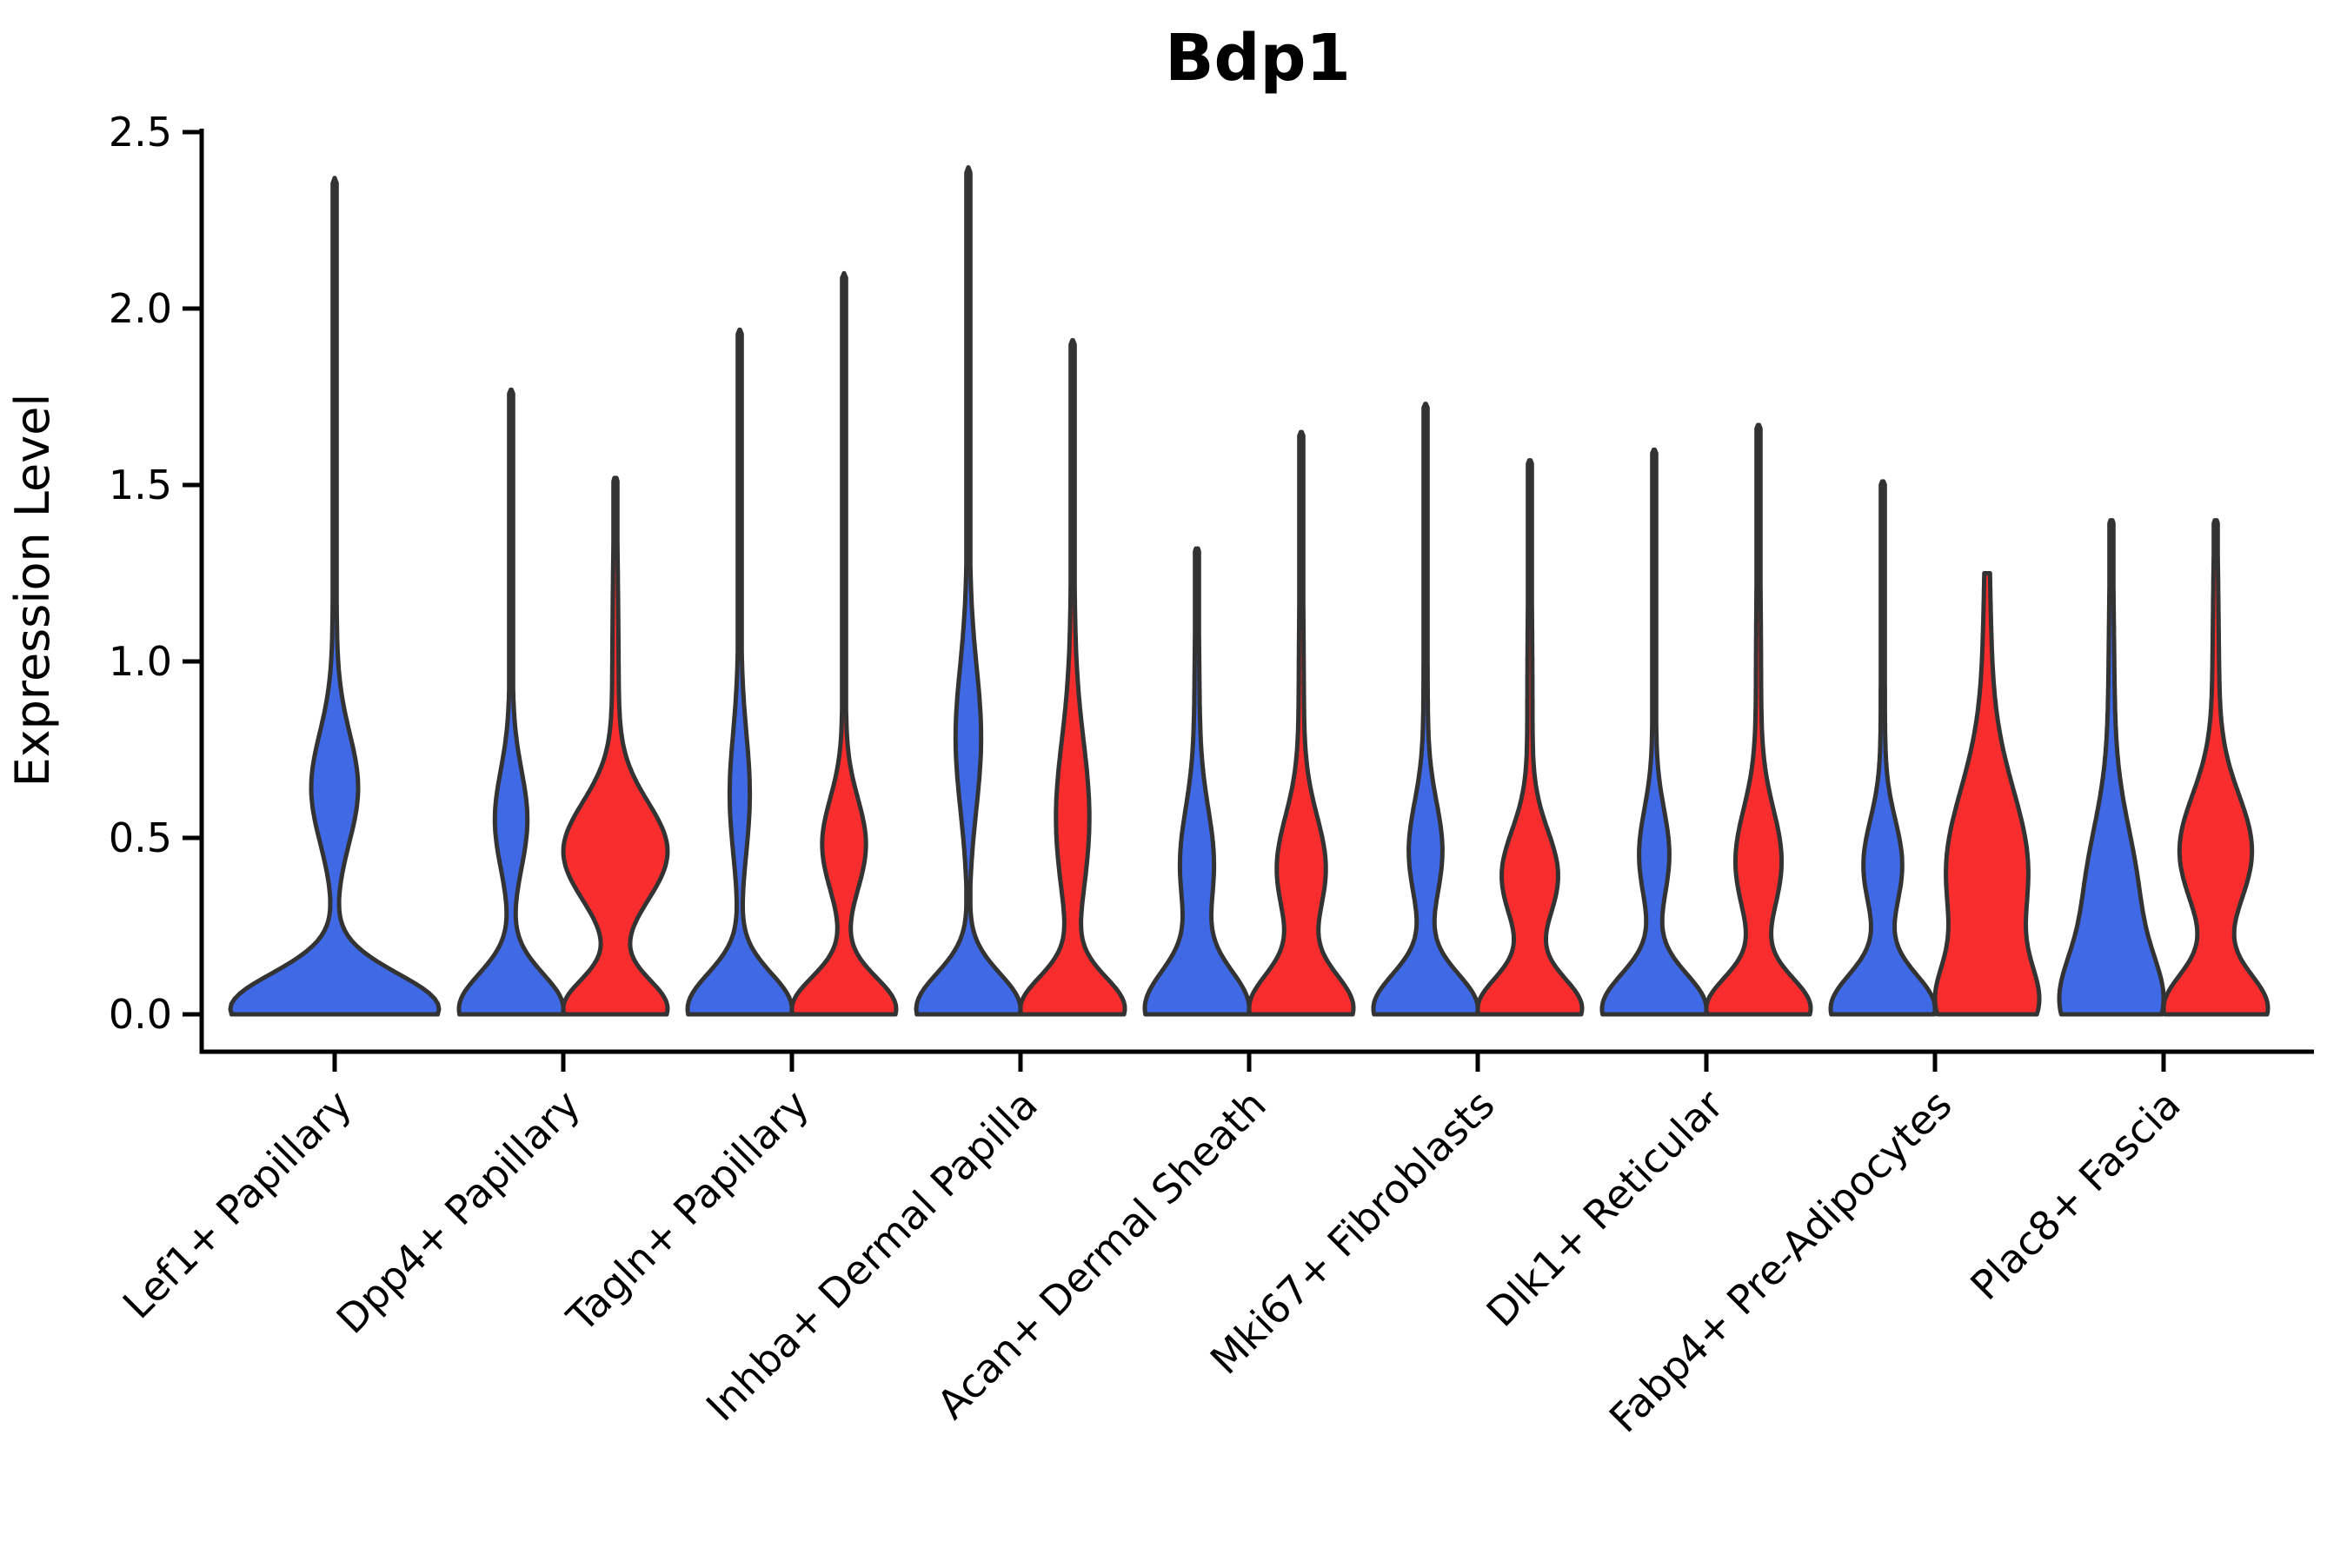  What do you see at coordinates (141, 1014) in the screenshot?
I see `y-tick-label: 0.0` at bounding box center [141, 1014].